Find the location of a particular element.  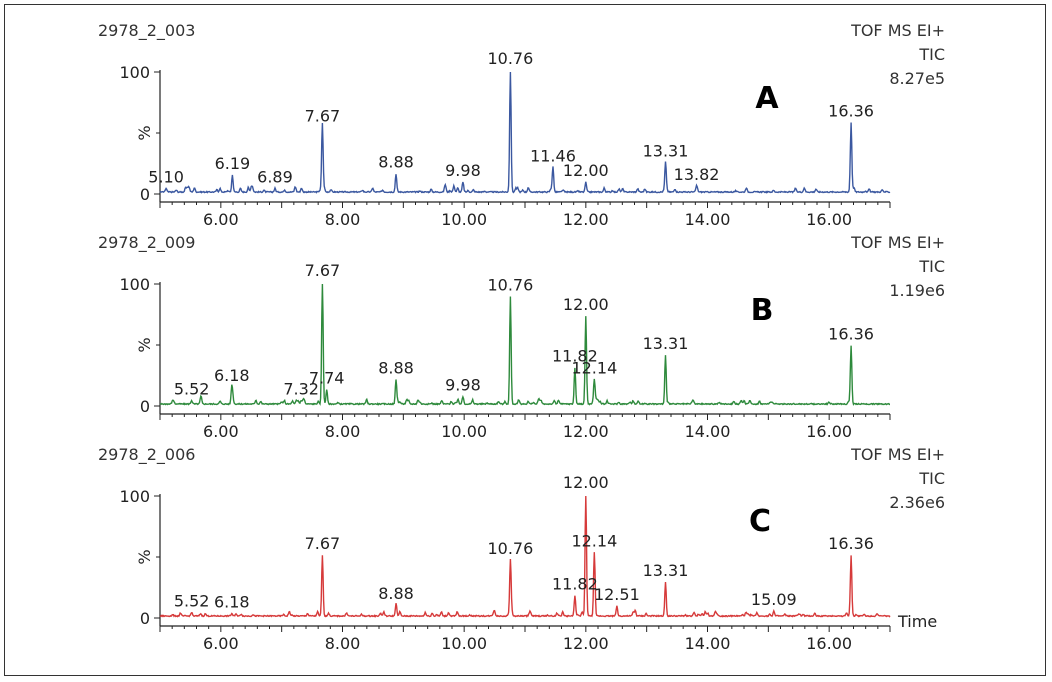

peak-label: 7.32 is located at coordinates (301, 388).